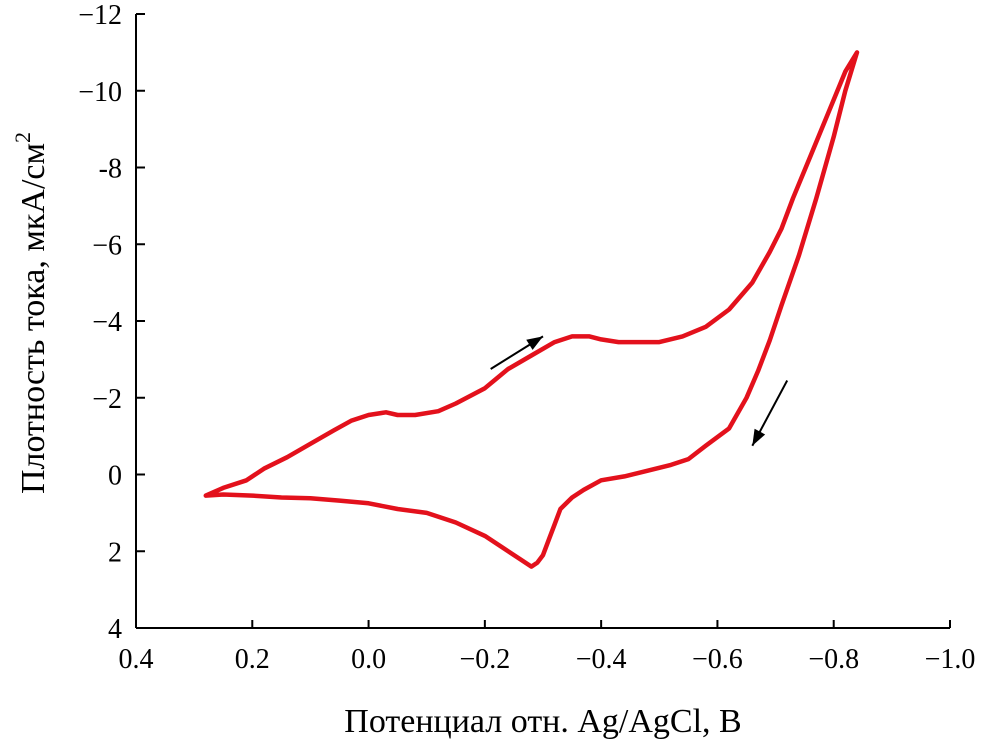 This screenshot has height=746, width=982. I want to click on x-tick-label: −0.8, so click(833, 659).